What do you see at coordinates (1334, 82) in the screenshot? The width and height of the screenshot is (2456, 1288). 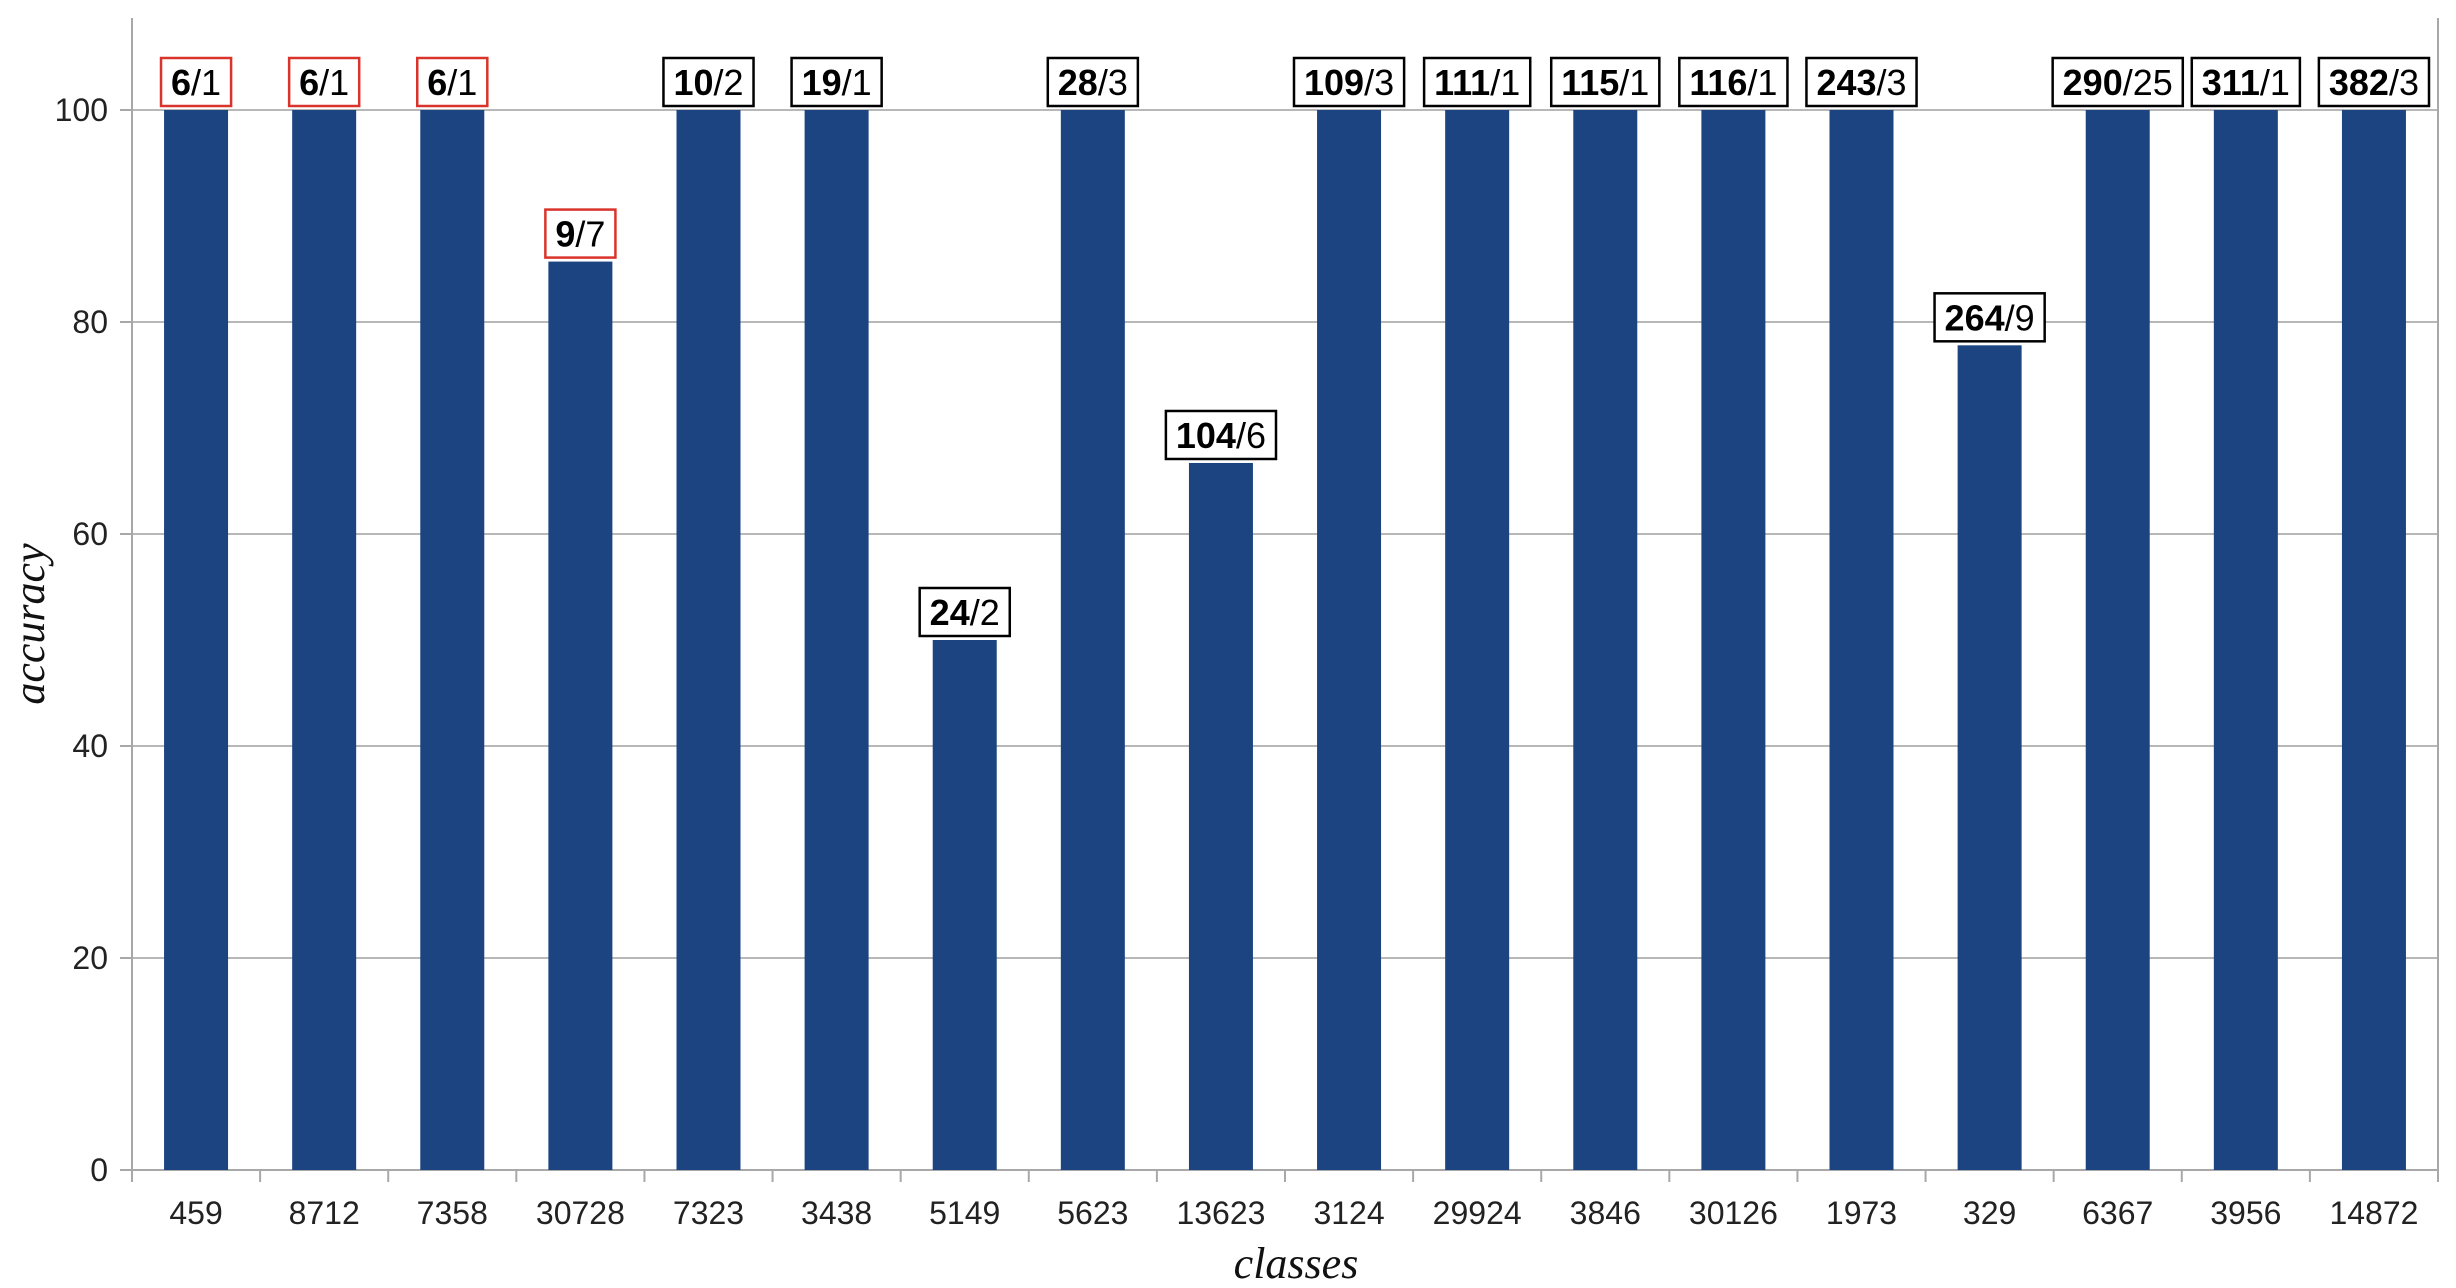 I see `annotation-count: 109` at bounding box center [1334, 82].